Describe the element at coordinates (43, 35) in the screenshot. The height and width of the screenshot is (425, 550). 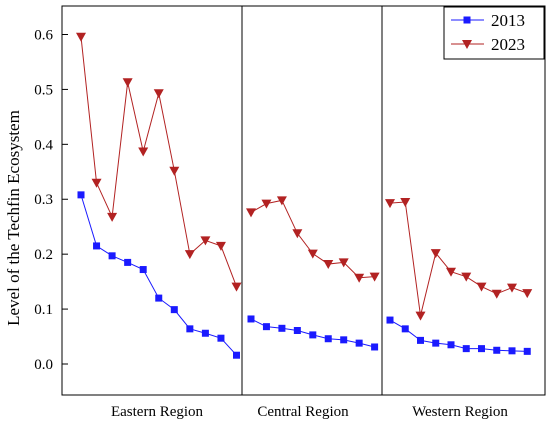
I see `y-tick-label: 0.6` at that location.